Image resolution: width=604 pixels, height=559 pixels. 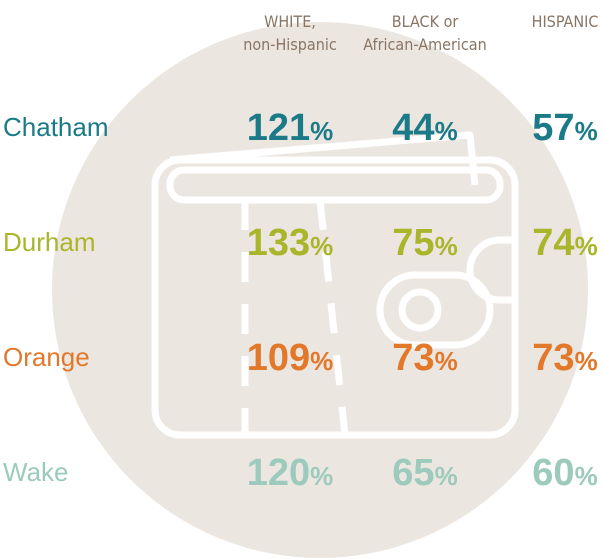 What do you see at coordinates (290, 21) in the screenshot?
I see `column-header: WHITE,` at bounding box center [290, 21].